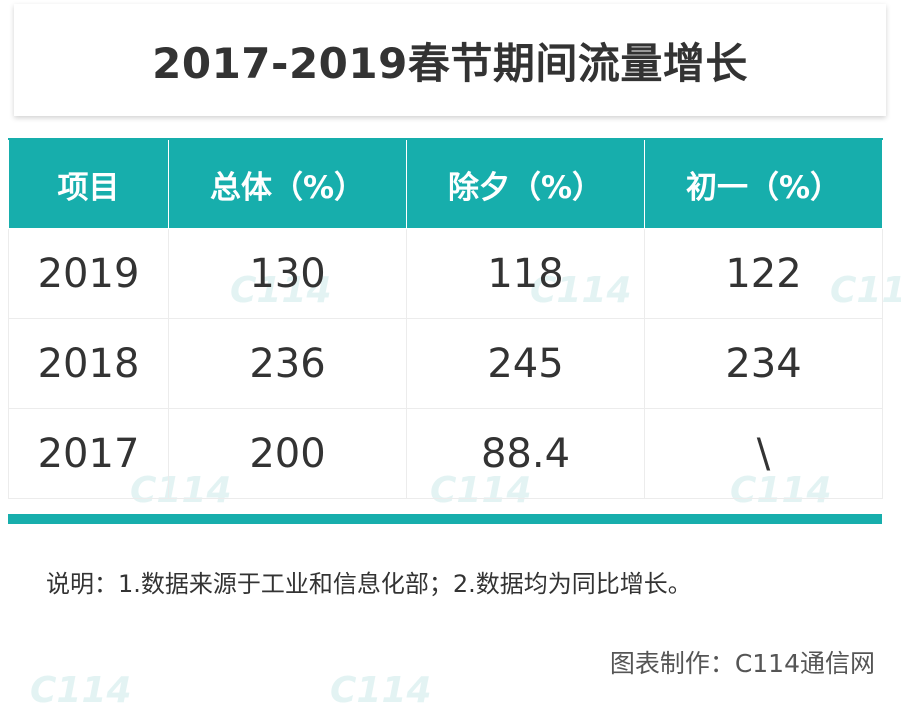  What do you see at coordinates (763, 453) in the screenshot?
I see `table-cell-day-one: \` at bounding box center [763, 453].